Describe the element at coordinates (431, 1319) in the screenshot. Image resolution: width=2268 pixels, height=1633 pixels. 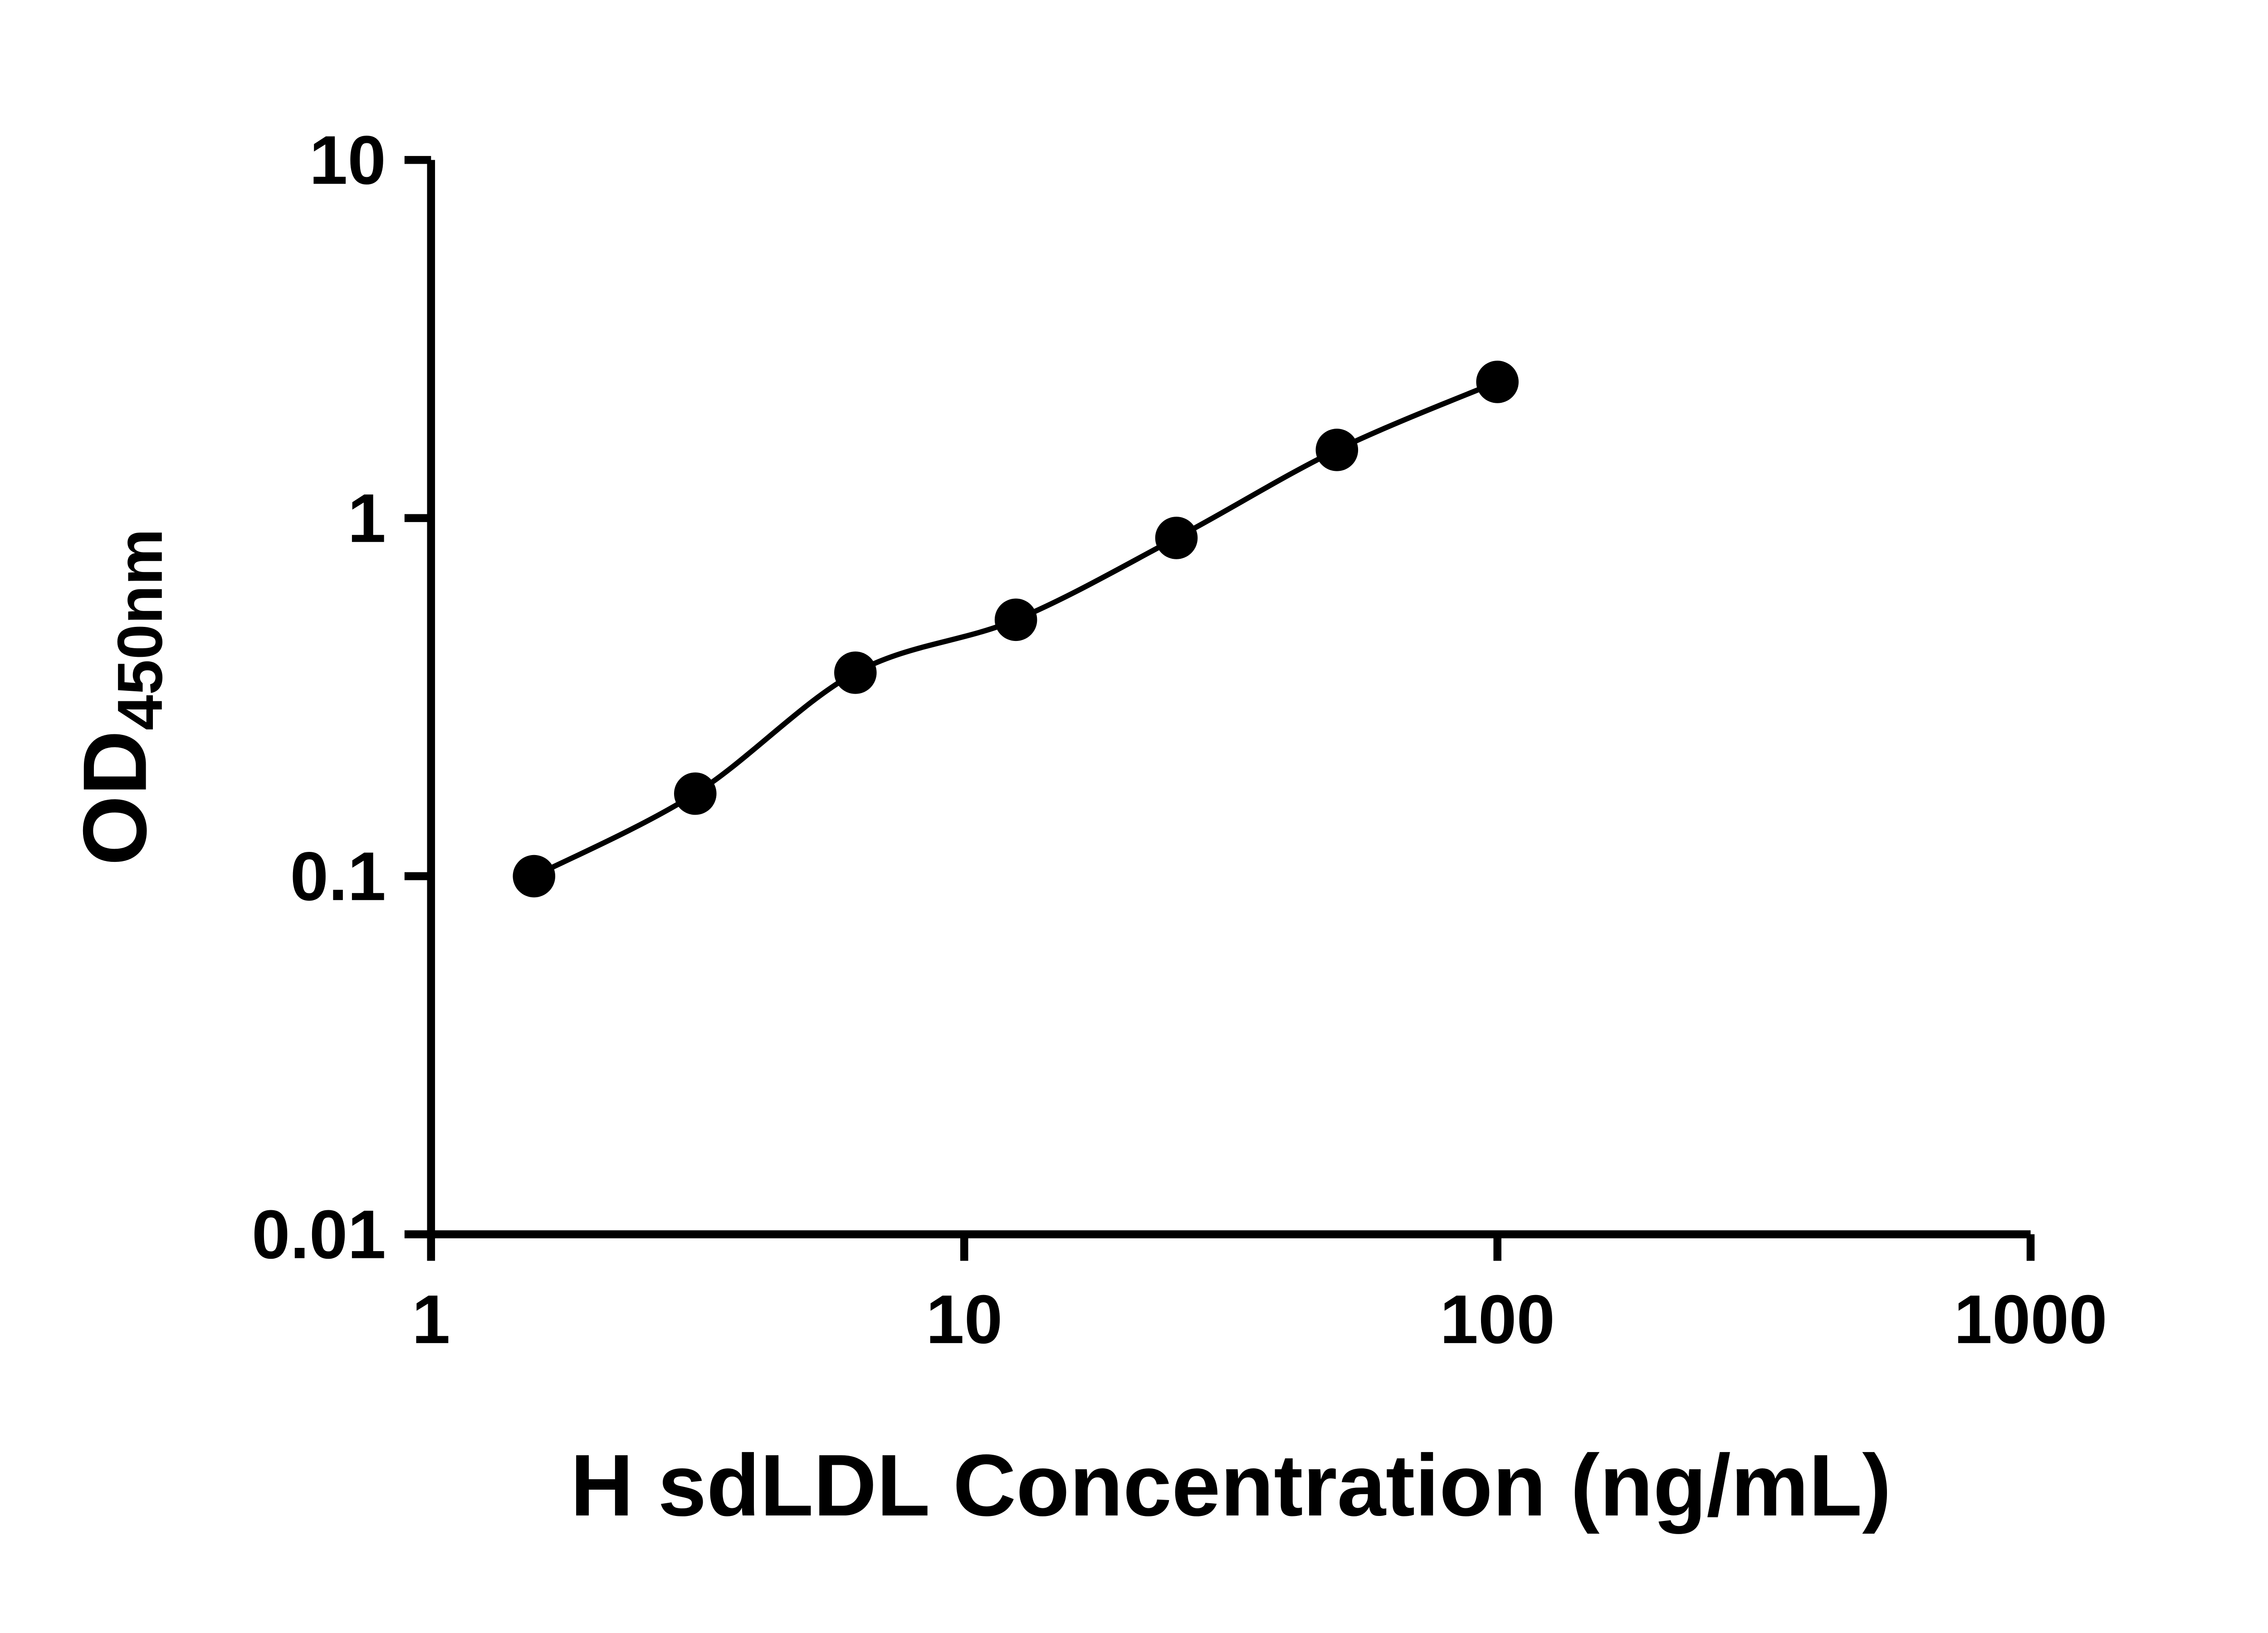
I see `x-tick-label: 1` at that location.